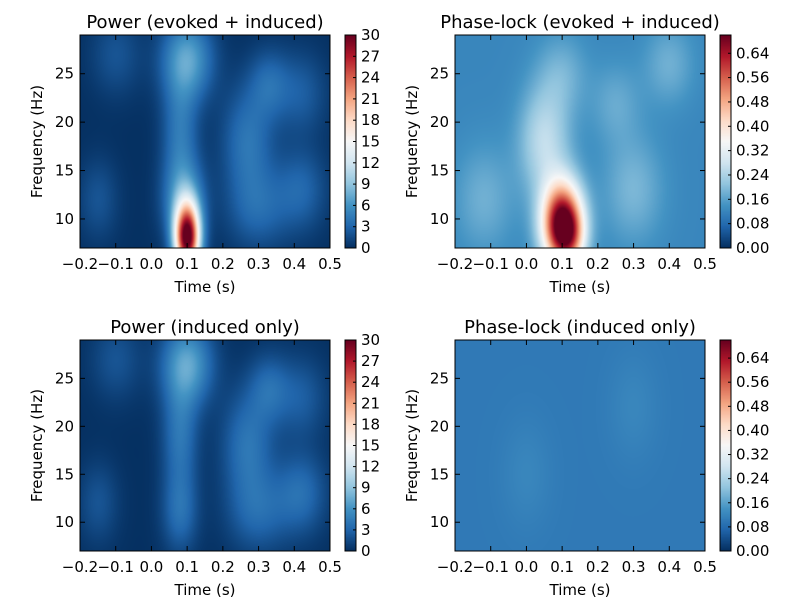  I want to click on chart-title: Power (induced only), so click(205, 327).